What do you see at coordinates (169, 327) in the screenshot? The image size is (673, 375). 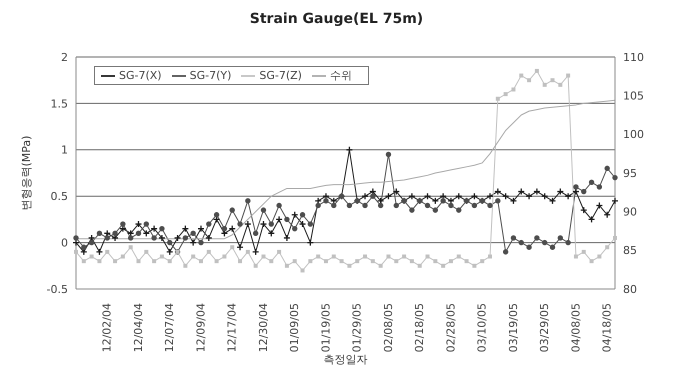 I see `x-tick-label: 12/07/04` at bounding box center [169, 327].